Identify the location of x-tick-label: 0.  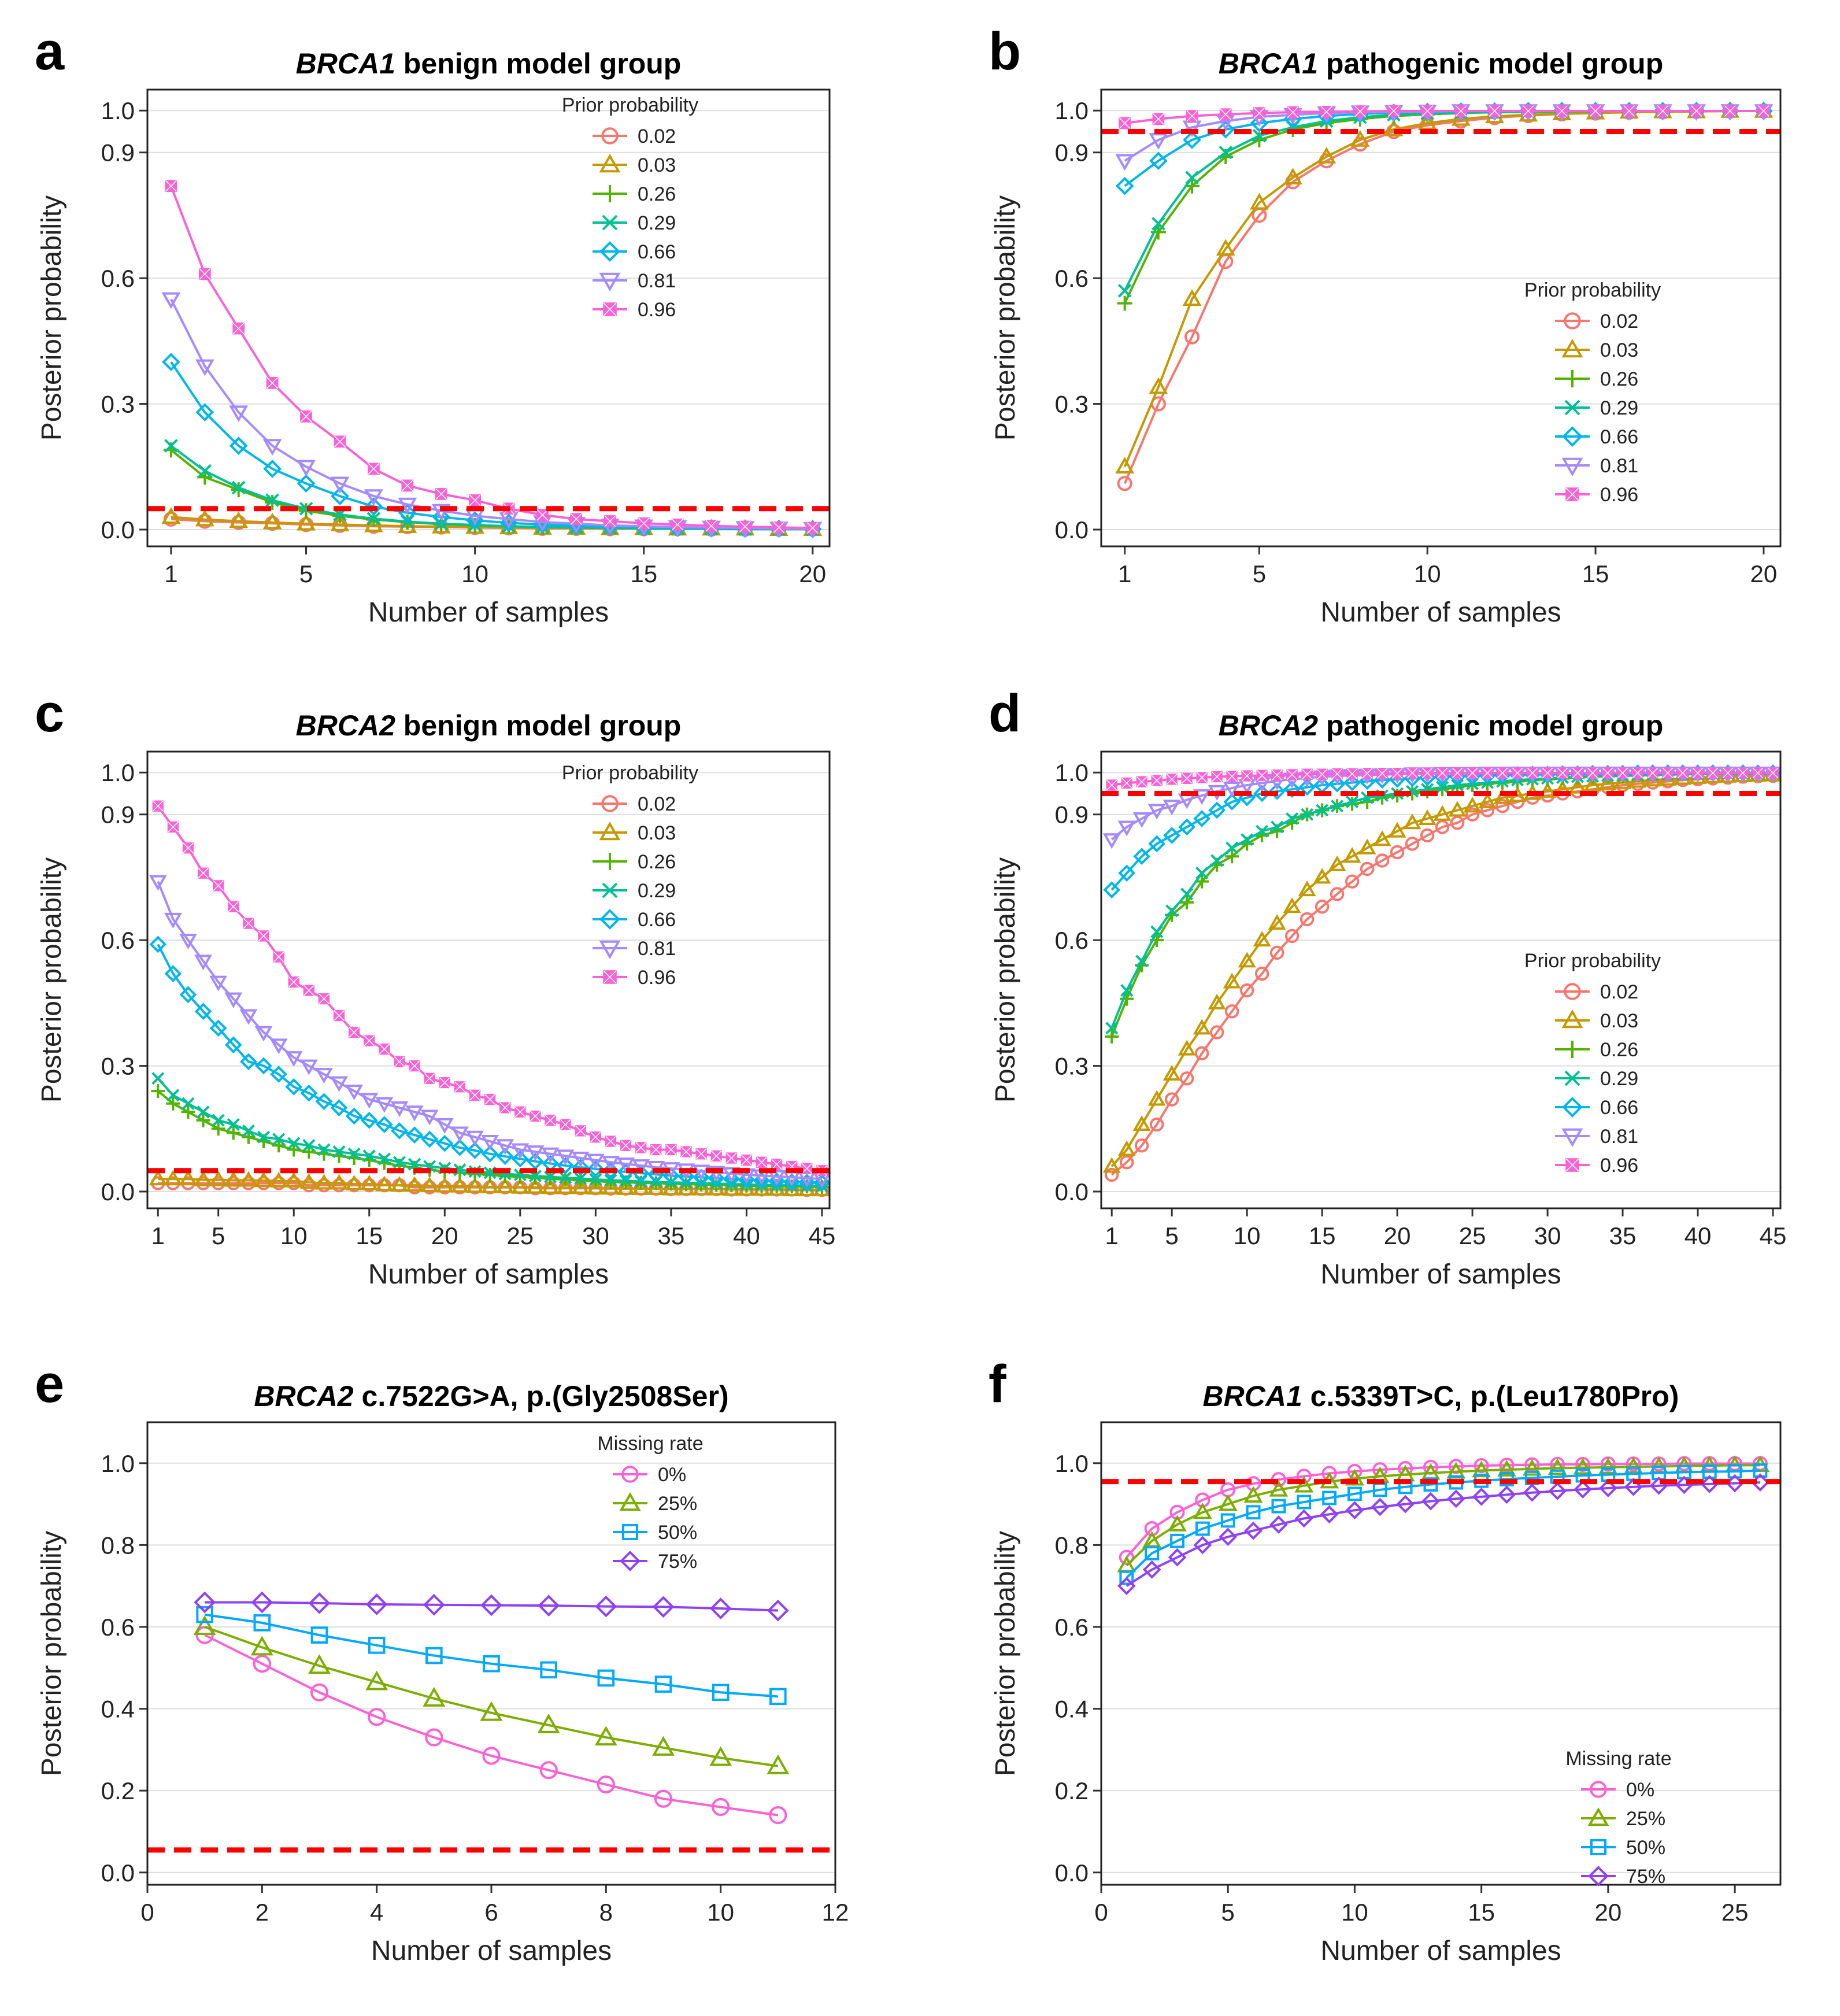
(147, 1912).